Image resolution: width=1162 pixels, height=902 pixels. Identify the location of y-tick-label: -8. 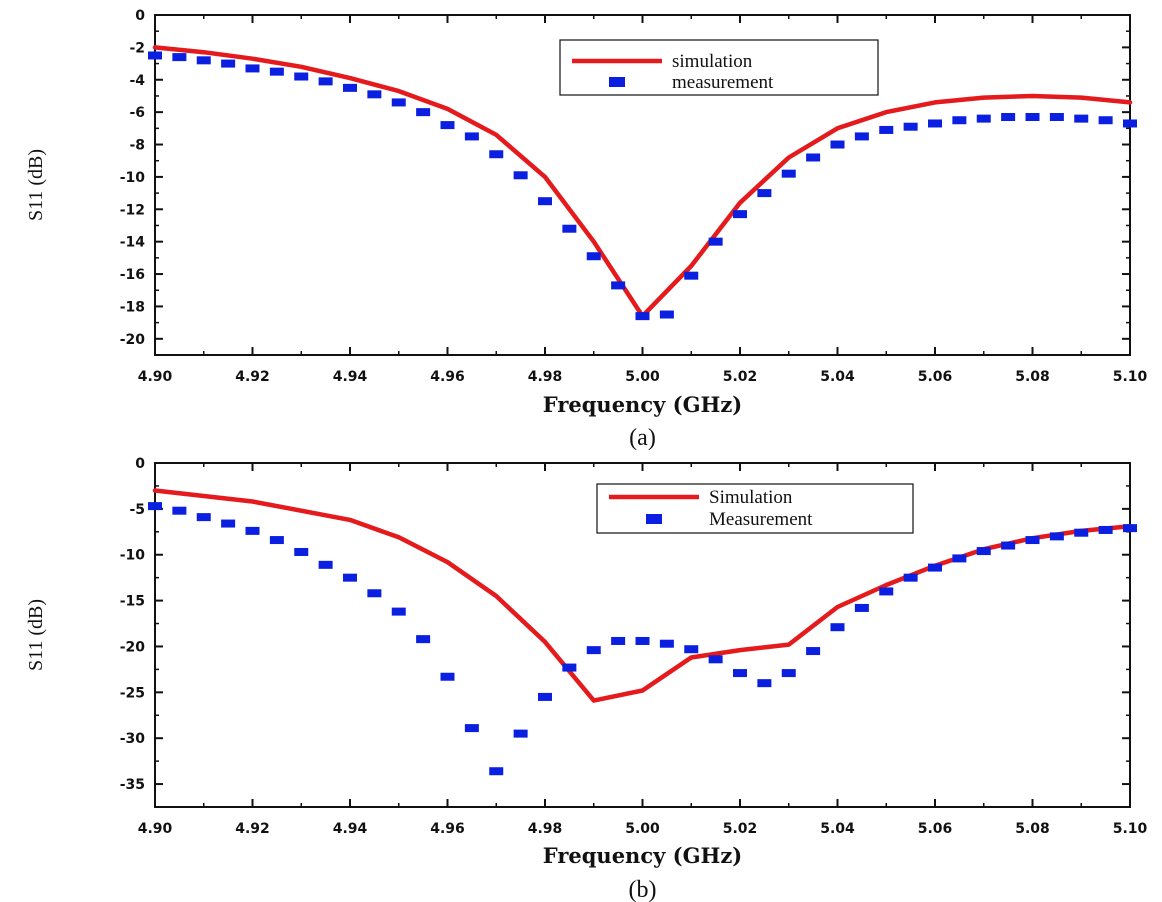
(137, 146).